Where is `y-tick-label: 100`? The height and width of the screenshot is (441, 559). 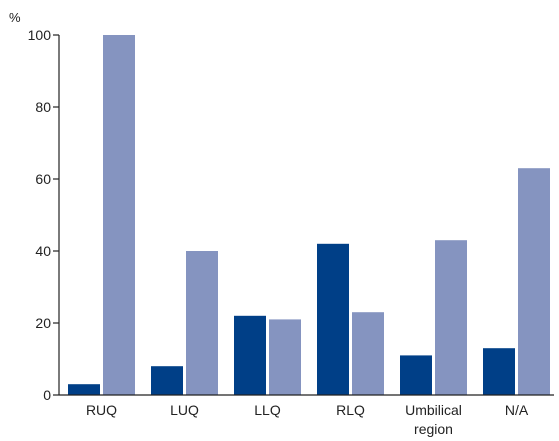
y-tick-label: 100 is located at coordinates (40, 35).